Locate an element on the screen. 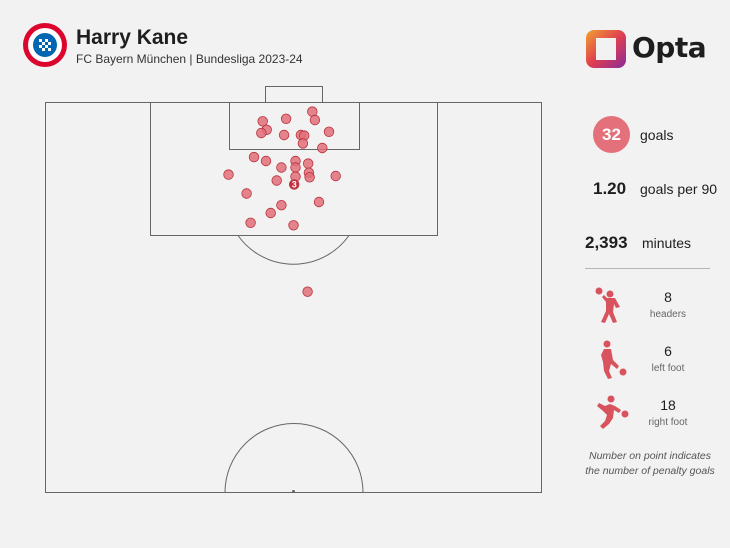 This screenshot has height=548, width=730. right-foot-label: right foot is located at coordinates (668, 422).